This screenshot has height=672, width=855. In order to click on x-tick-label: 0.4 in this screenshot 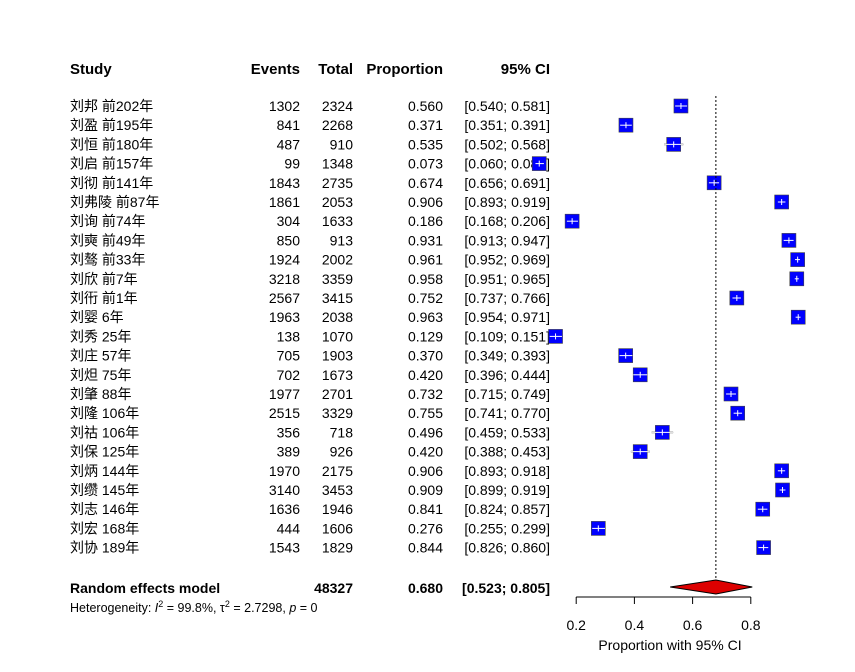, I will do `click(635, 625)`.